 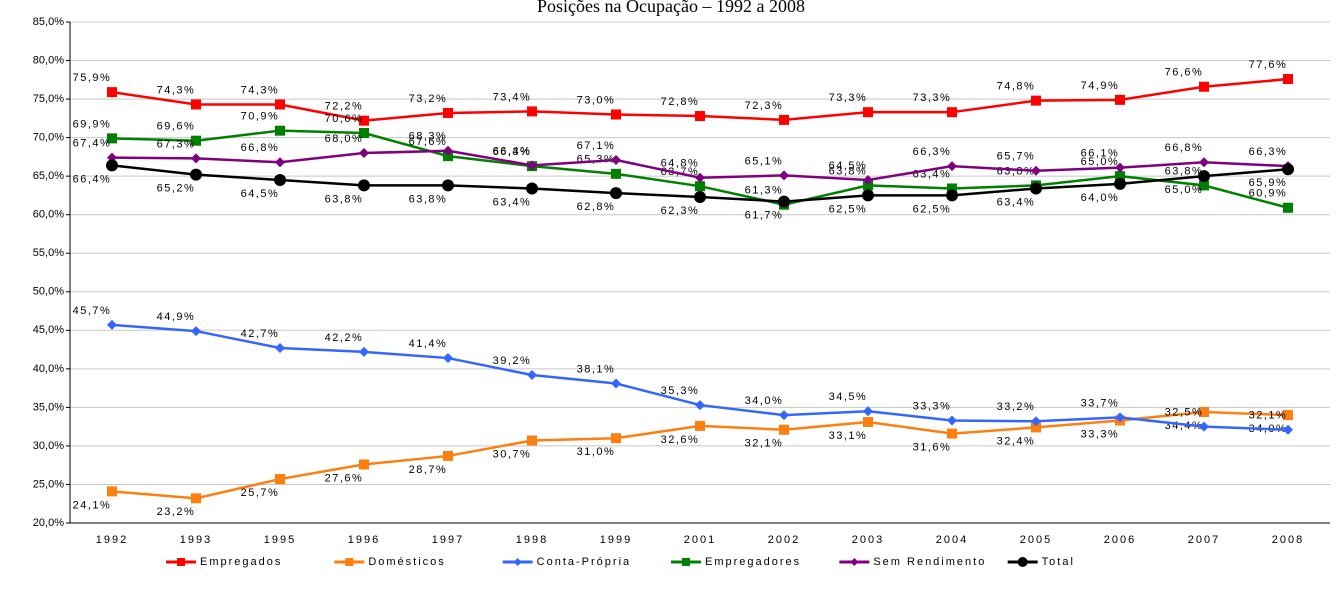 I want to click on y-tick-label: 50,0%, so click(x=48, y=292).